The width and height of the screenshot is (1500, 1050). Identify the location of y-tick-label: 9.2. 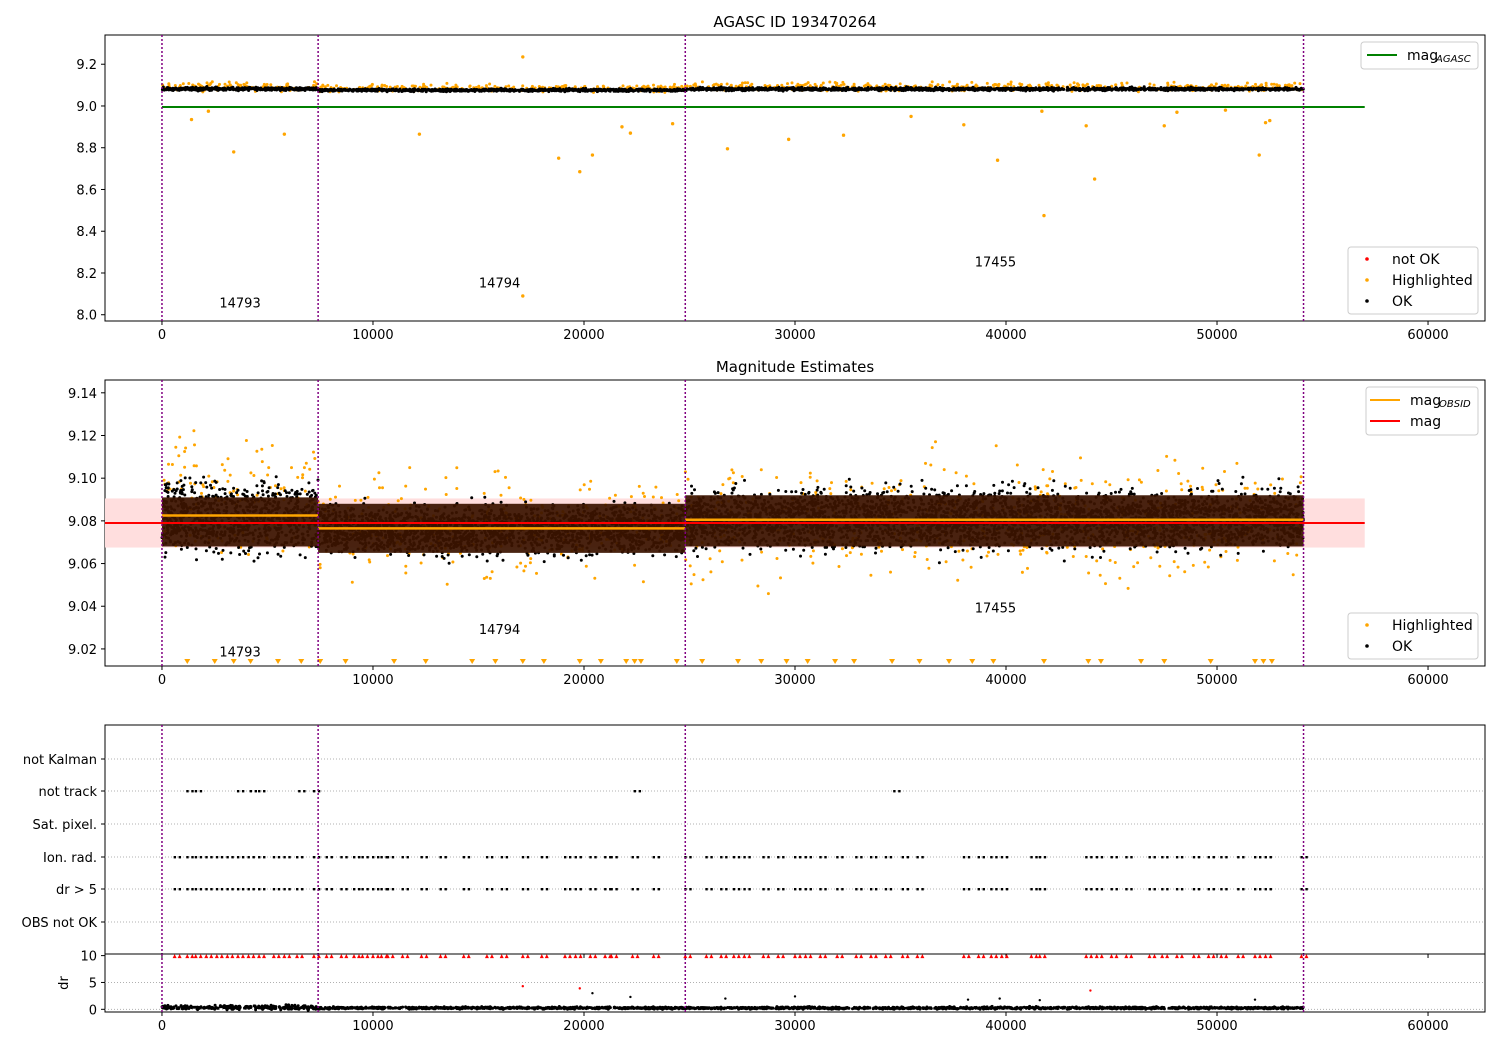
(86, 65).